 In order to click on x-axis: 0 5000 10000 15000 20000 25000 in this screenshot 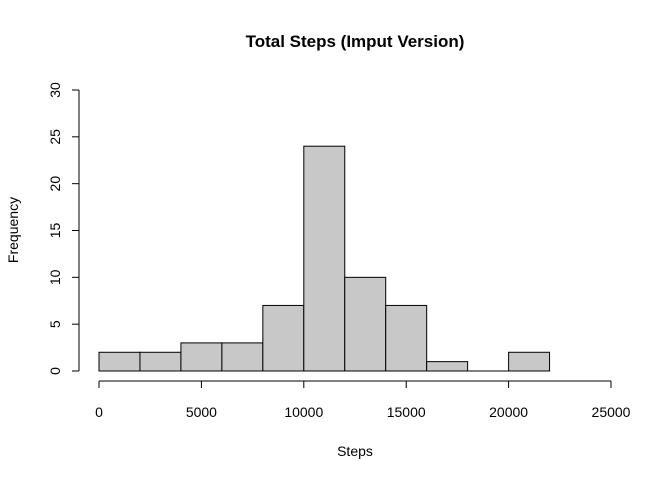, I will do `click(363, 400)`.